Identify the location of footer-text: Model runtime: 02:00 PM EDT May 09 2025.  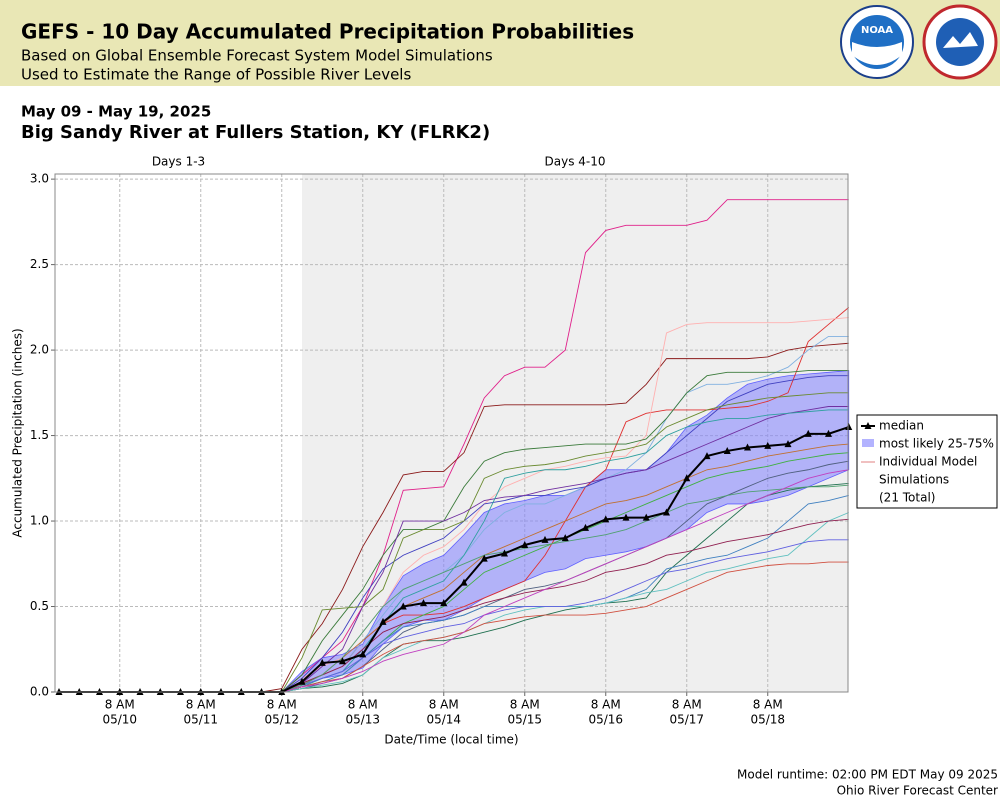
(867, 775).